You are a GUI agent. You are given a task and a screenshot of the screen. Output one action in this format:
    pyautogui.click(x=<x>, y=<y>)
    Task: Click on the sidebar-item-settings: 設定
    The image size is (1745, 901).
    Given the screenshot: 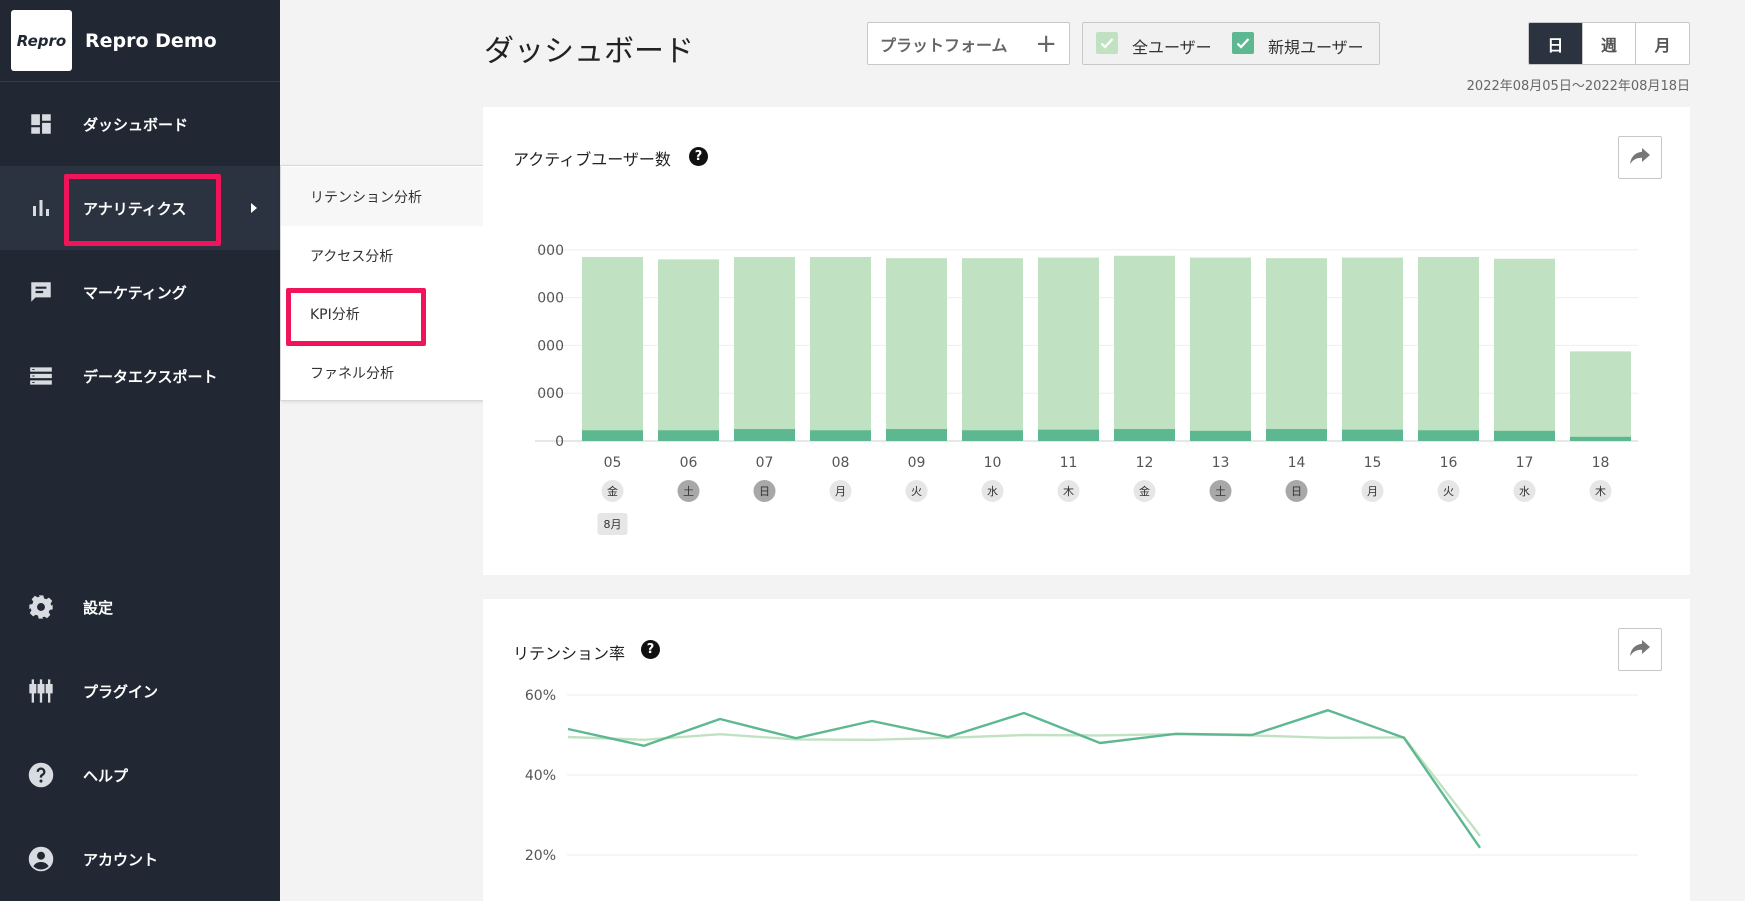 What is the action you would take?
    pyautogui.click(x=140, y=607)
    